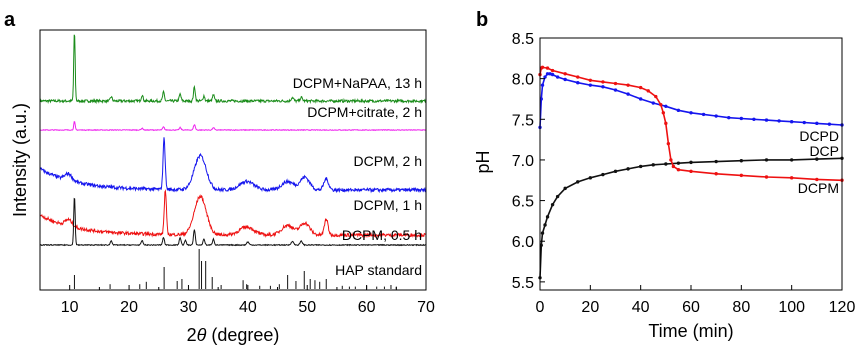  I want to click on panel-a-y-title: Intensity (a.u.), so click(20, 160).